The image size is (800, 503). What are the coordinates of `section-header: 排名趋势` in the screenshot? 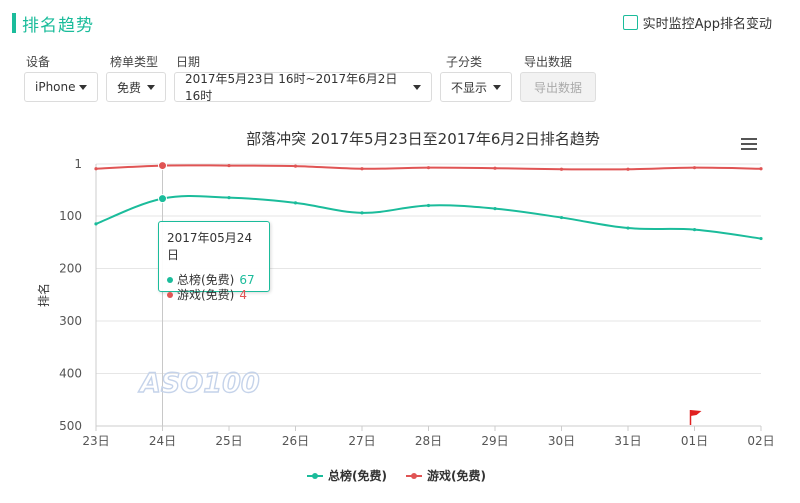 It's located at (53, 23).